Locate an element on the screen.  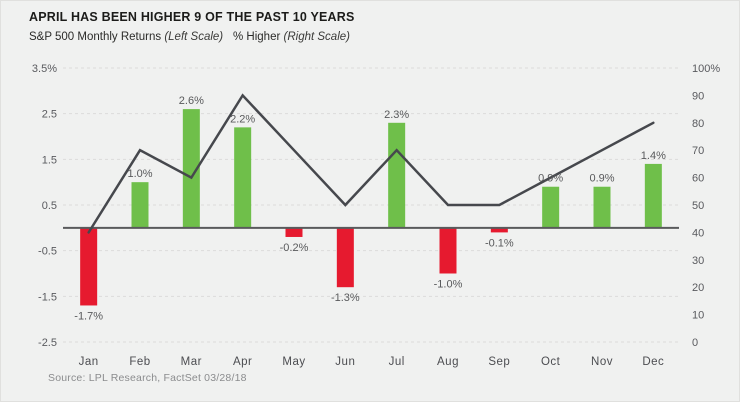
bar-value-label: 2.3% is located at coordinates (396, 115).